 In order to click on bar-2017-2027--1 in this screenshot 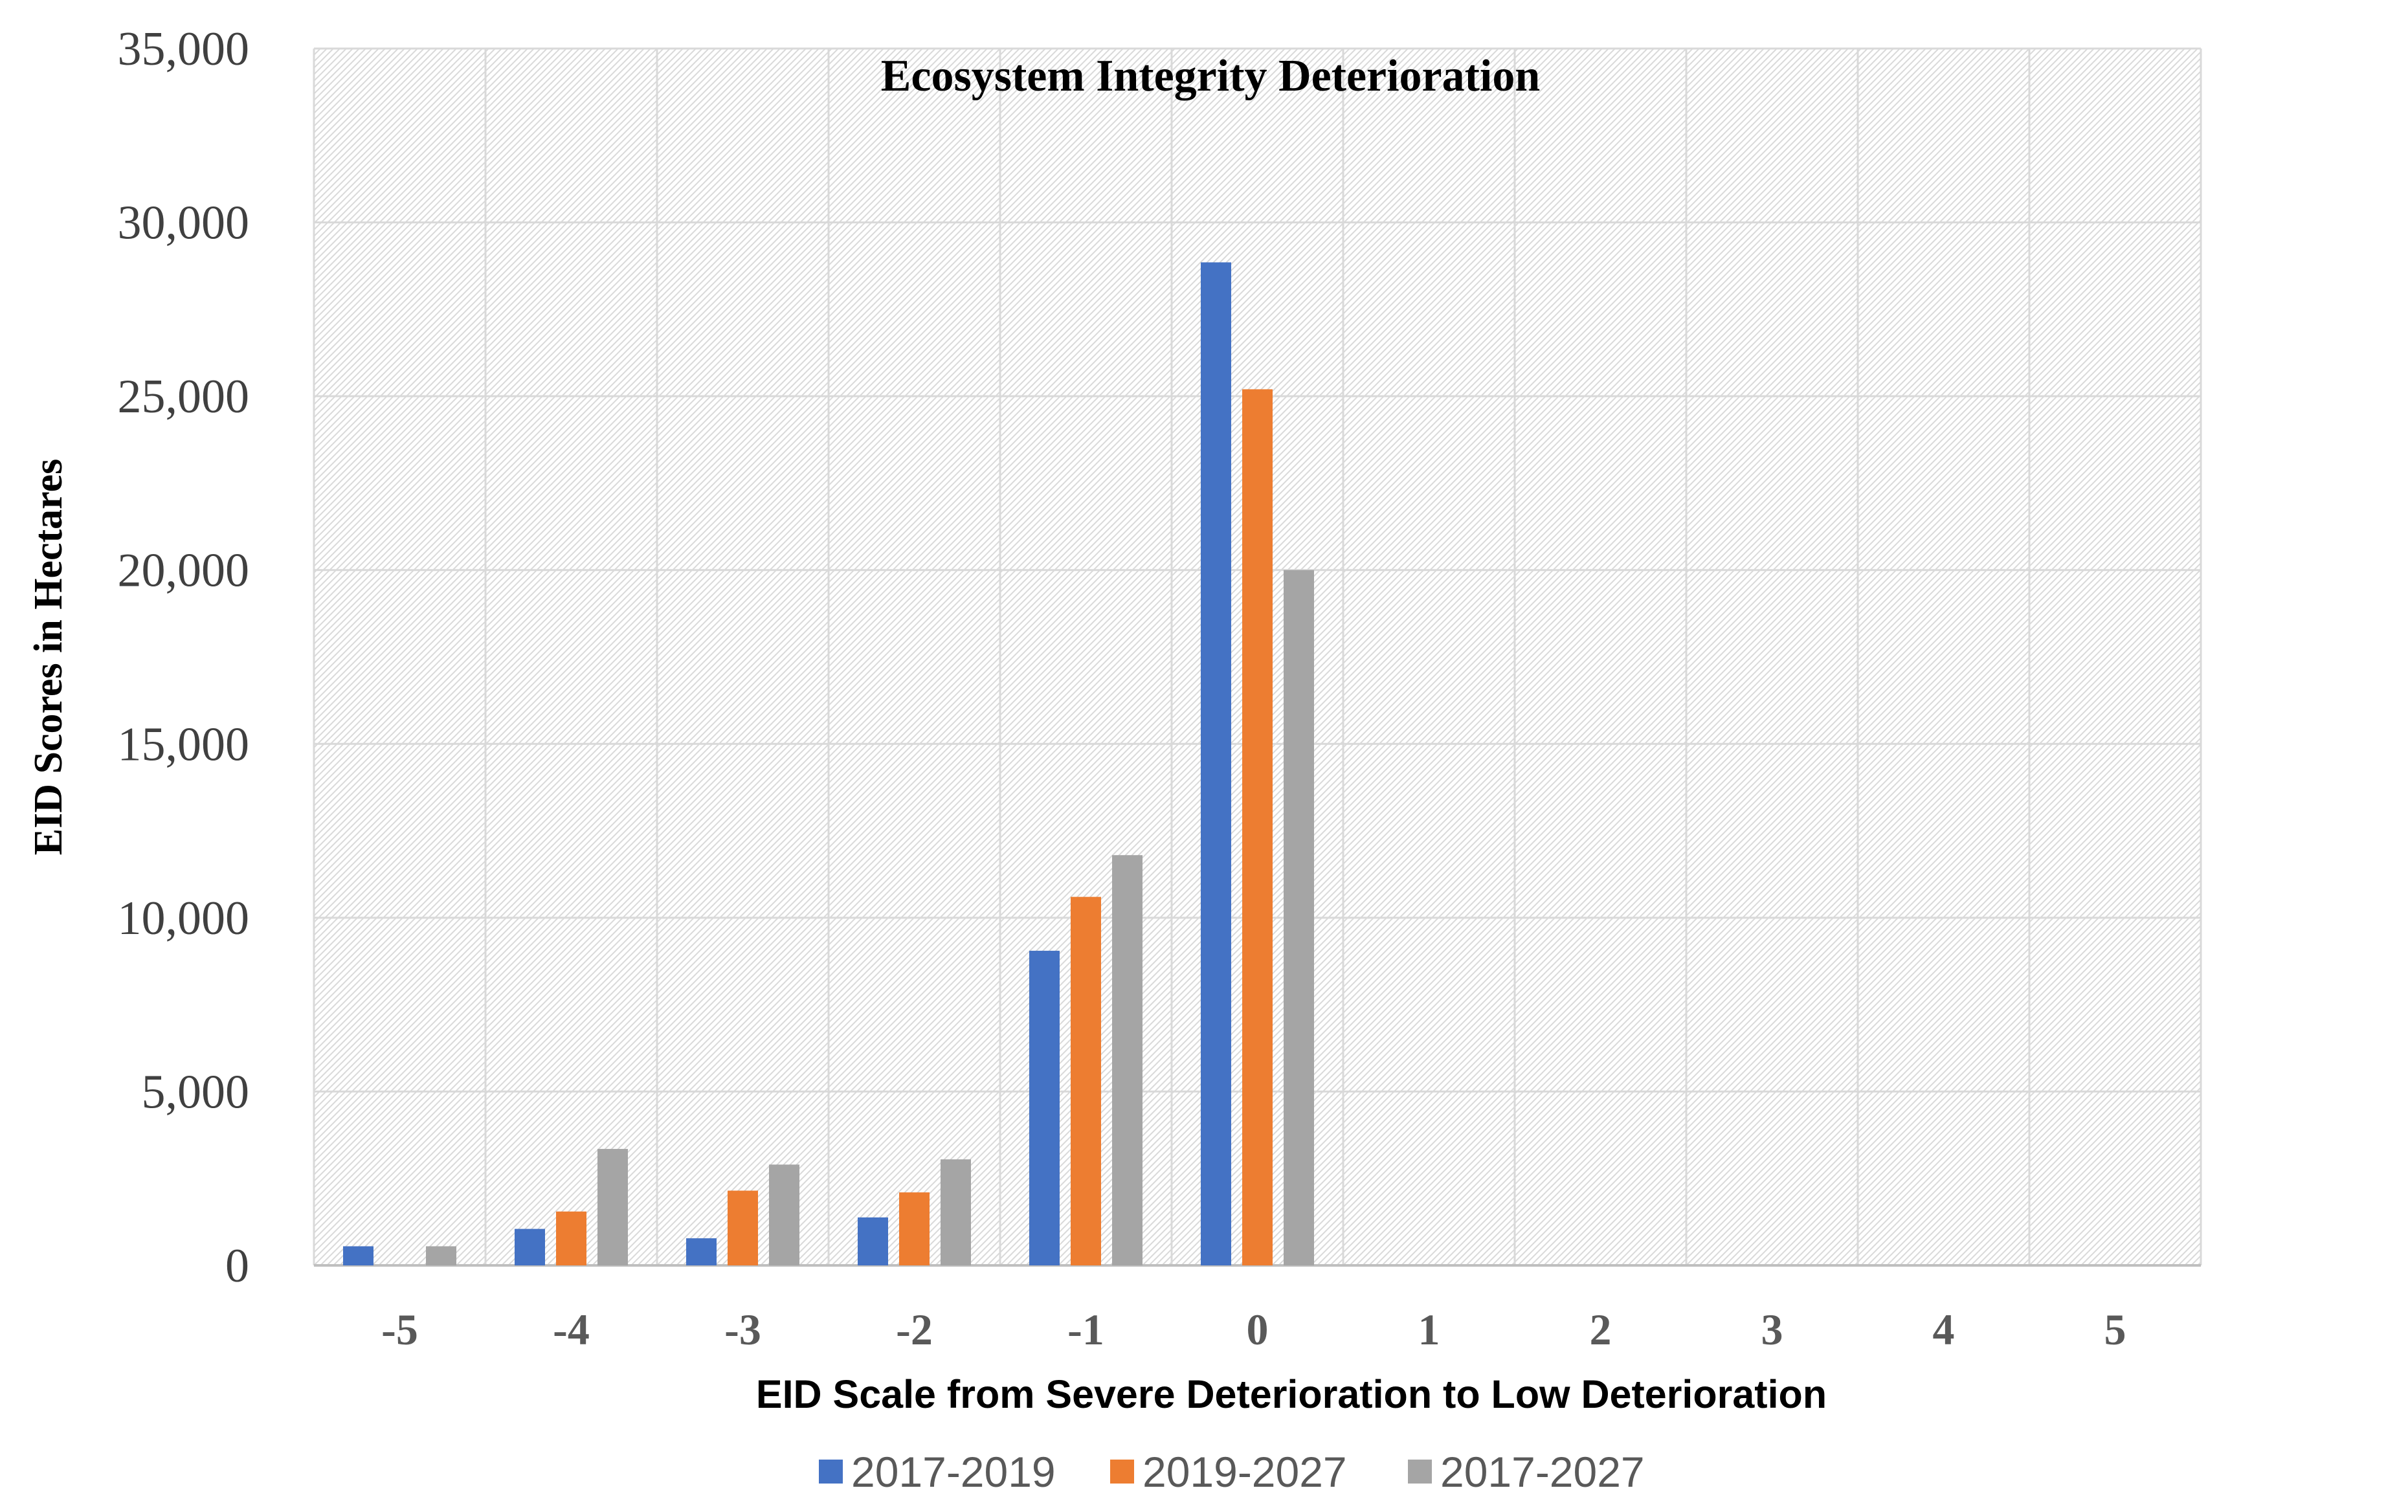, I will do `click(1127, 1060)`.